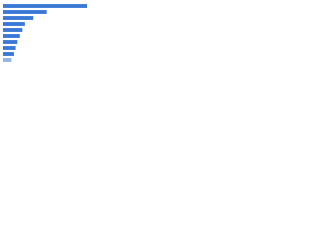 The height and width of the screenshot is (240, 320). What do you see at coordinates (45, 33) in the screenshot?
I see `chart` at bounding box center [45, 33].